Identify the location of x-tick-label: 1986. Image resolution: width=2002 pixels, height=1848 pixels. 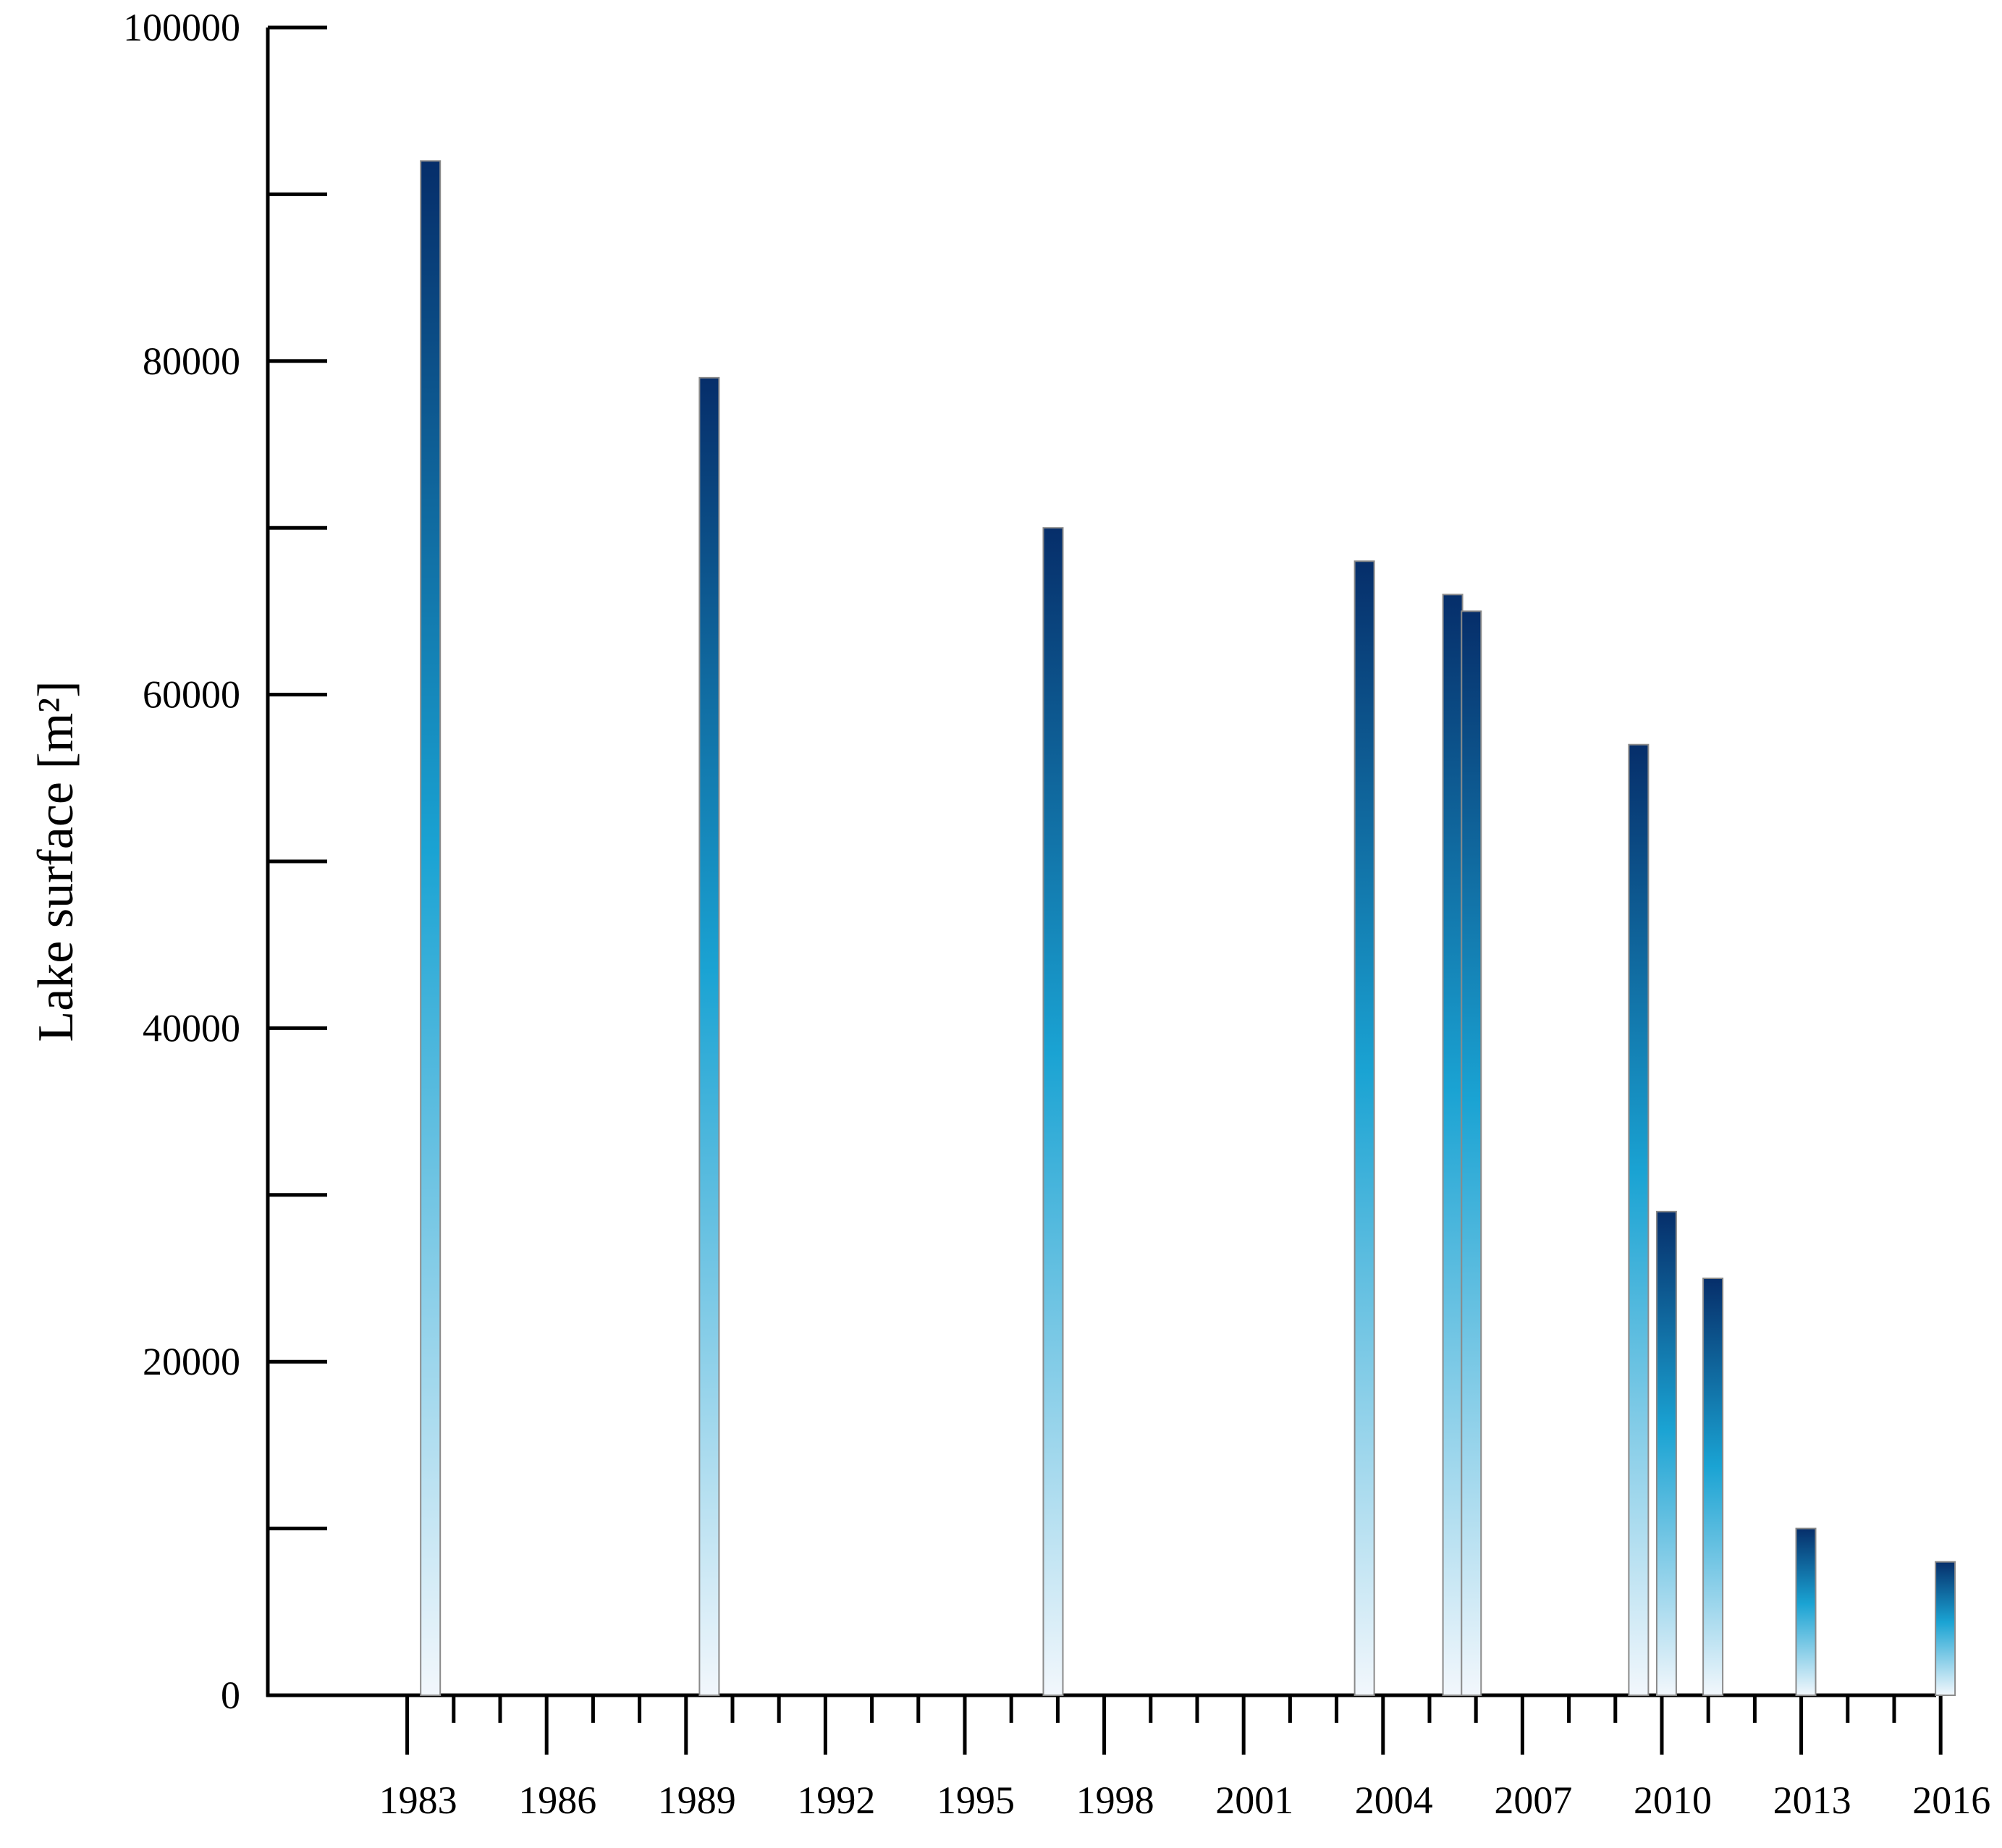
(557, 1801).